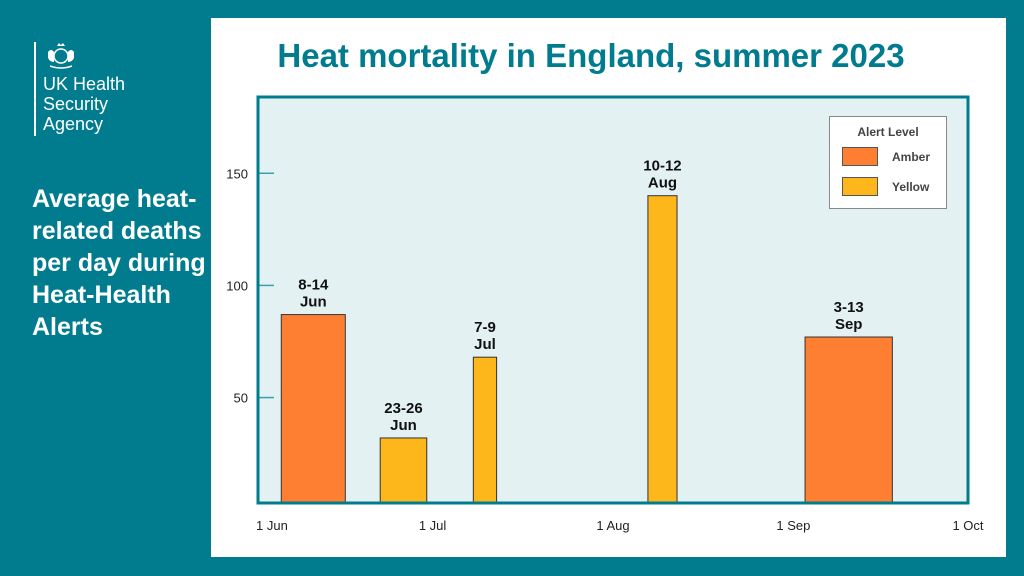  Describe the element at coordinates (35, 89) in the screenshot. I see `logo-divider` at that location.